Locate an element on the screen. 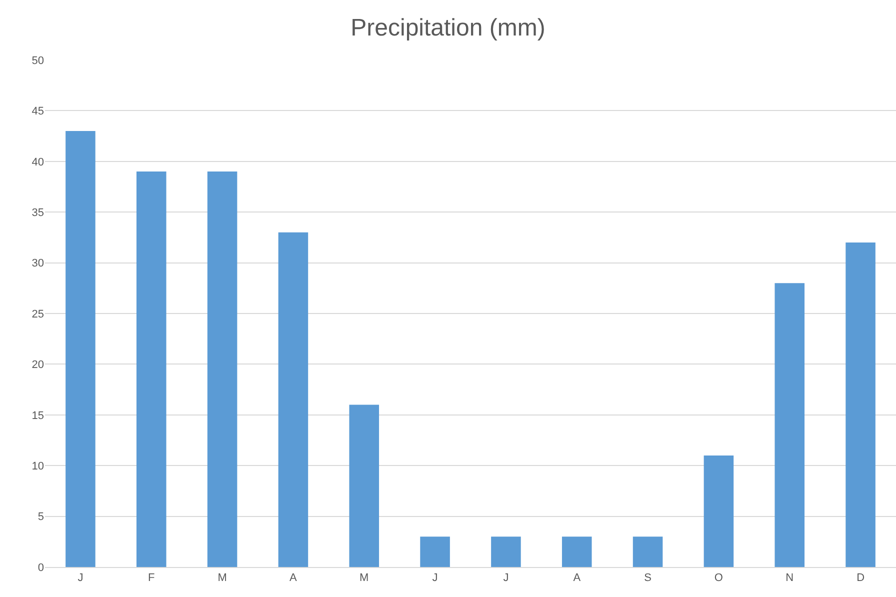 The height and width of the screenshot is (597, 896). y-tick-label: 0 is located at coordinates (41, 568).